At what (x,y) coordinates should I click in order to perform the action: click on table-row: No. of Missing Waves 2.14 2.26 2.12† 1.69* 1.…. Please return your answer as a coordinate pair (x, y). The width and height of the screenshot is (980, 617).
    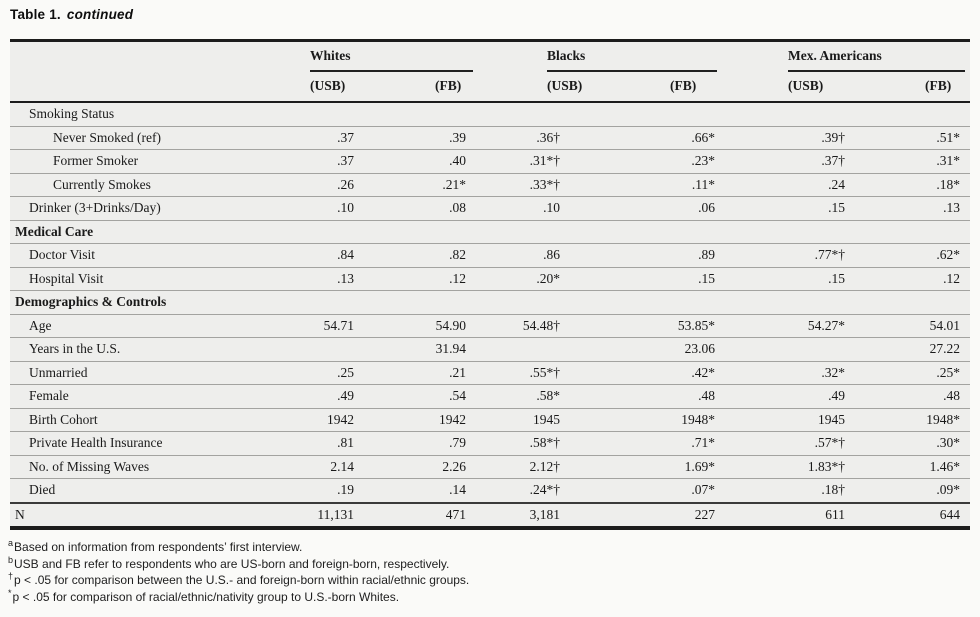
    Looking at the image, I should click on (490, 466).